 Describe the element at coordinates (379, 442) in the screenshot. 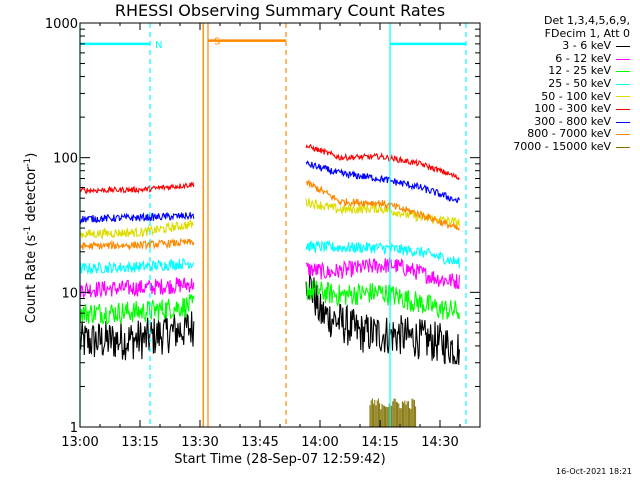

I see `x-tick-label: 14:15` at that location.